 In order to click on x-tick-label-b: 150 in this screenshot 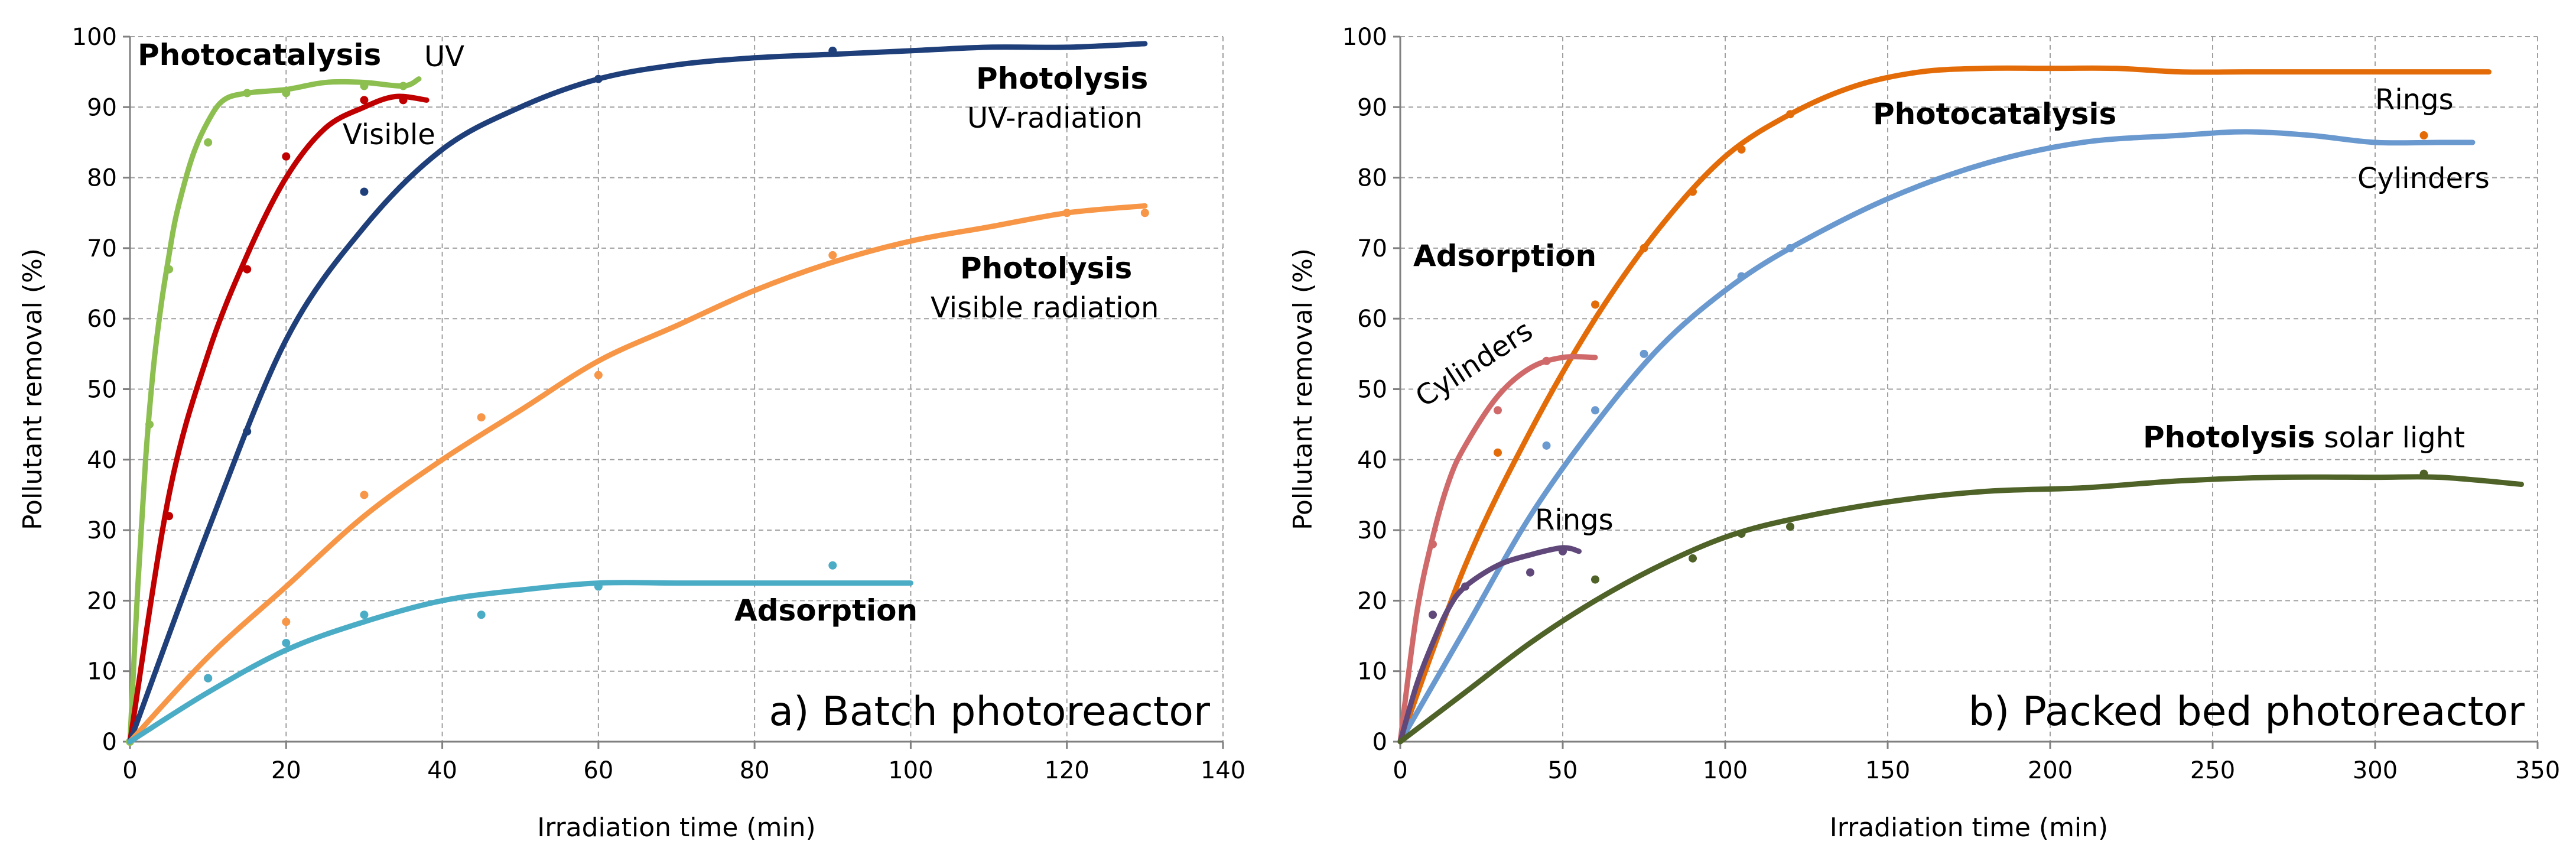, I will do `click(1888, 770)`.